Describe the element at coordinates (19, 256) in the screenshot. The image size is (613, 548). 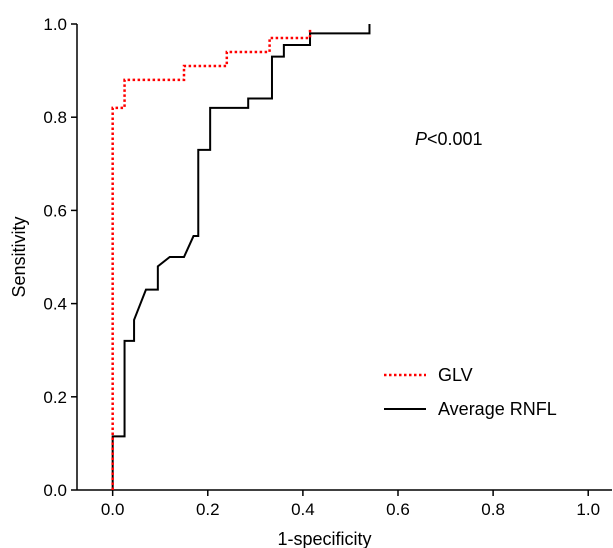
I see `y-axis-title: Sensitivity` at that location.